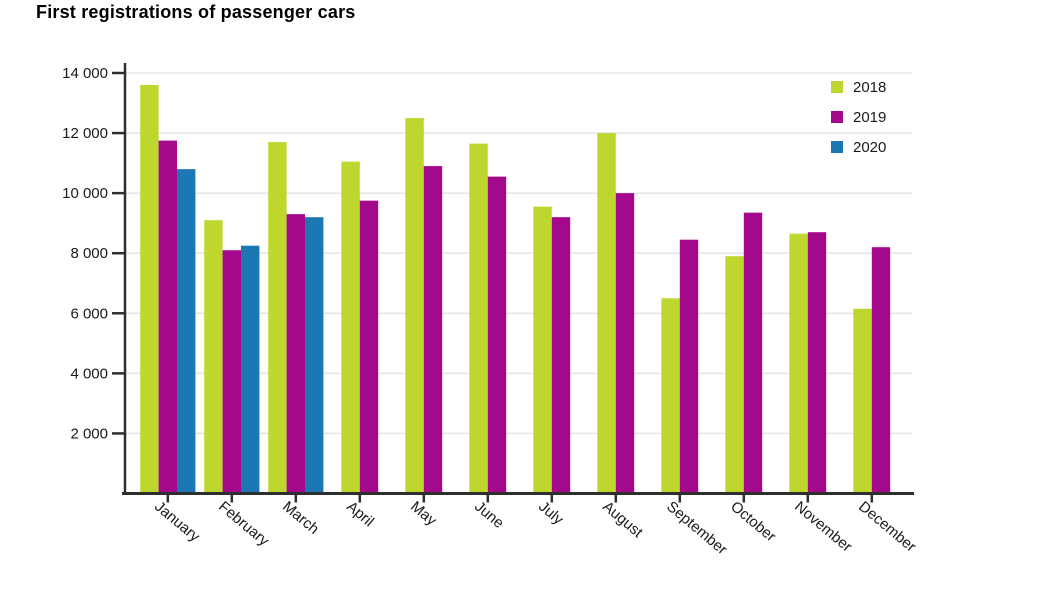 The height and width of the screenshot is (598, 1063). What do you see at coordinates (167, 317) in the screenshot?
I see `bar-january-2019` at bounding box center [167, 317].